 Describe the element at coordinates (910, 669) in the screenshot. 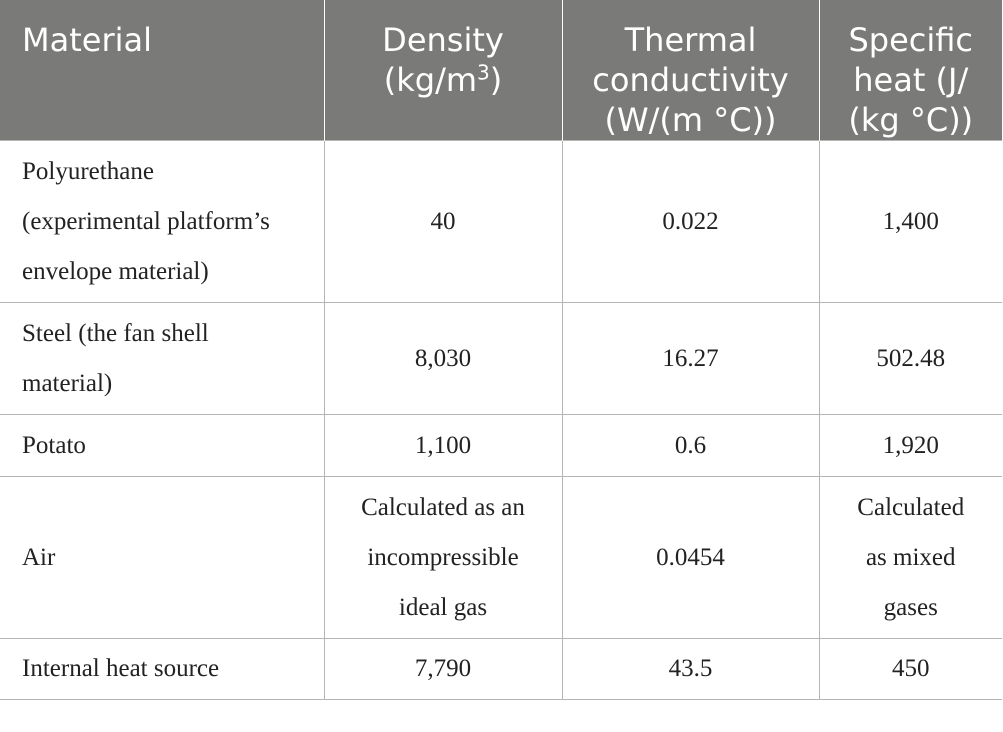

I see `cell-specific-heat: 450` at that location.